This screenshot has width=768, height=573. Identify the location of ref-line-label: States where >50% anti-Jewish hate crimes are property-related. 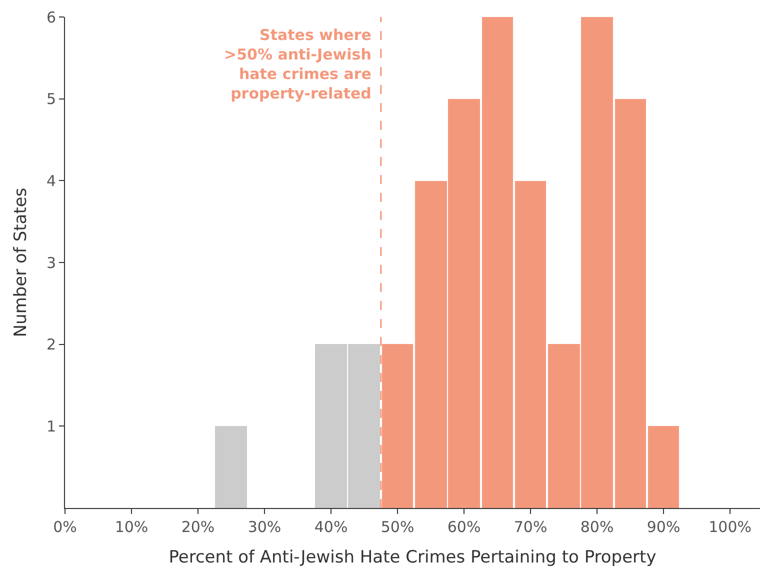
(298, 64).